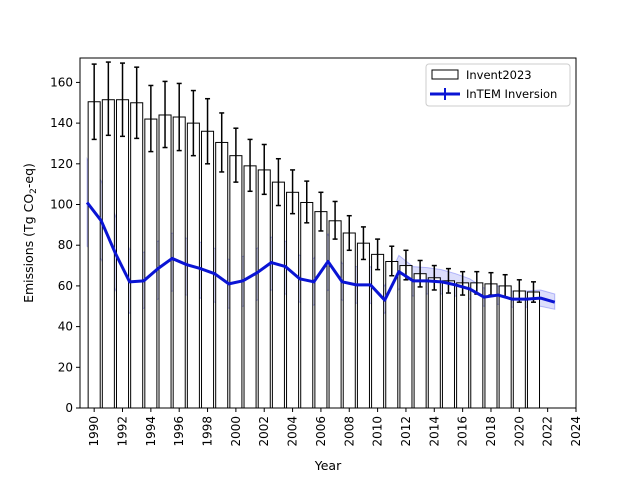  Describe the element at coordinates (576, 431) in the screenshot. I see `x-tick-label-2024: 2024` at that location.